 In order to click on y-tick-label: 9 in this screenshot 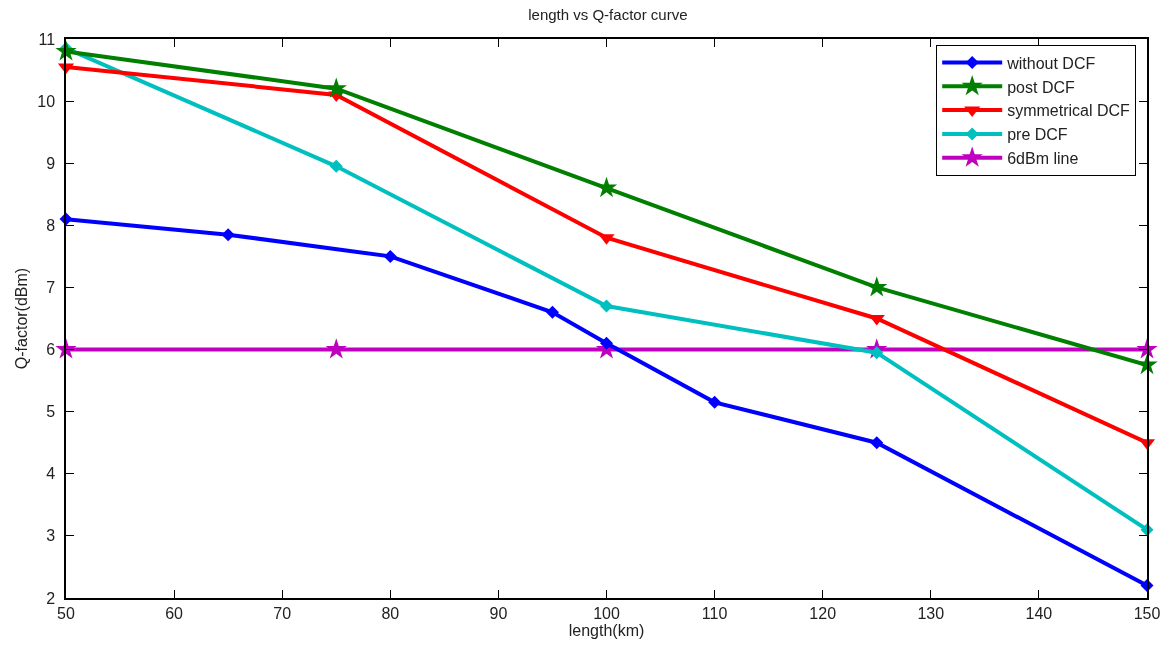, I will do `click(51, 163)`.